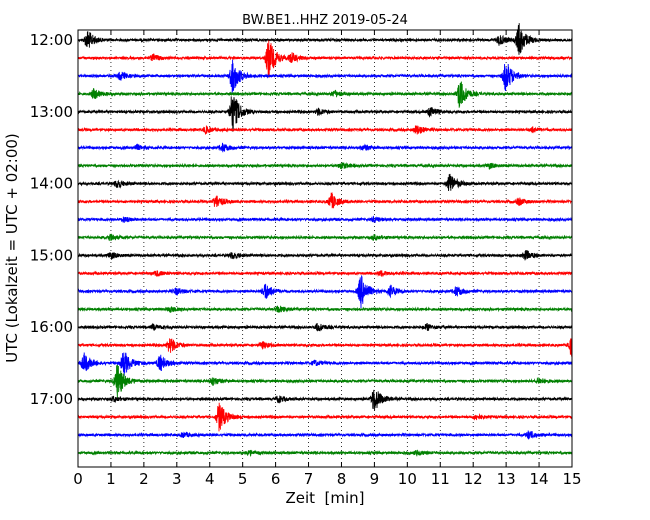 This screenshot has width=650, height=520. I want to click on seismic-trace-12:00, so click(325, 39).